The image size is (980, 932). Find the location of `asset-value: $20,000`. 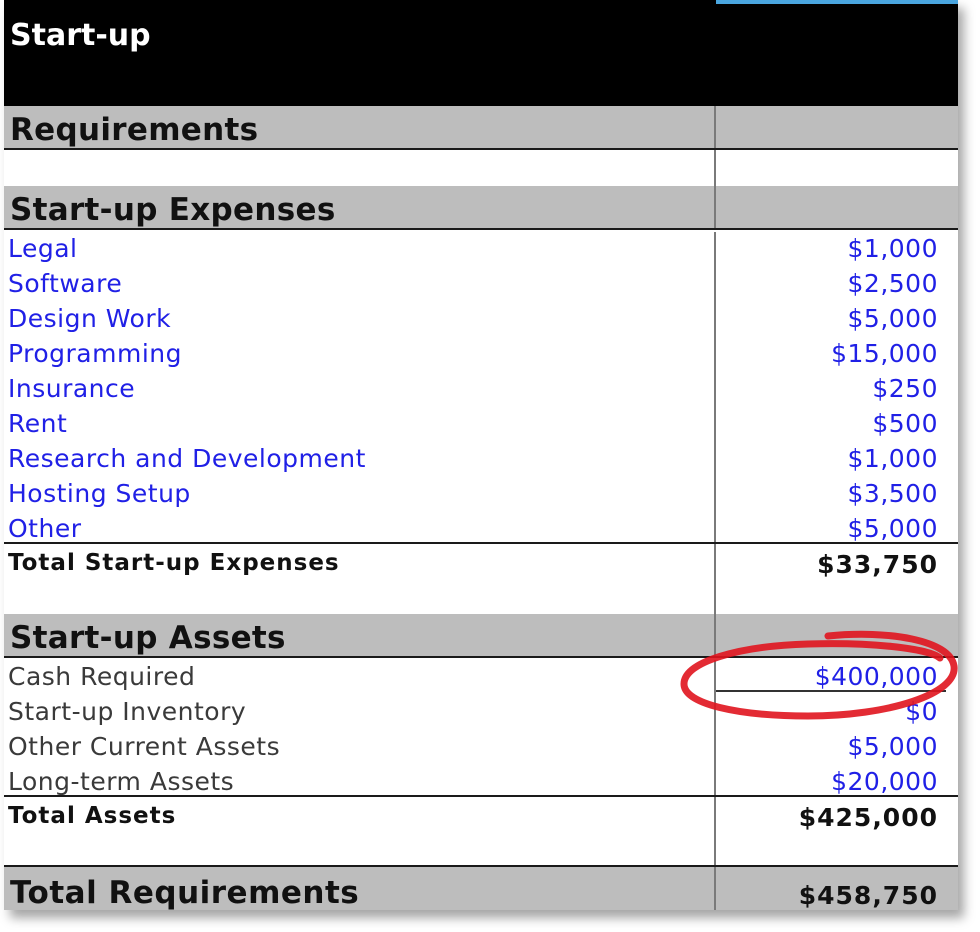

asset-value: $20,000 is located at coordinates (884, 781).